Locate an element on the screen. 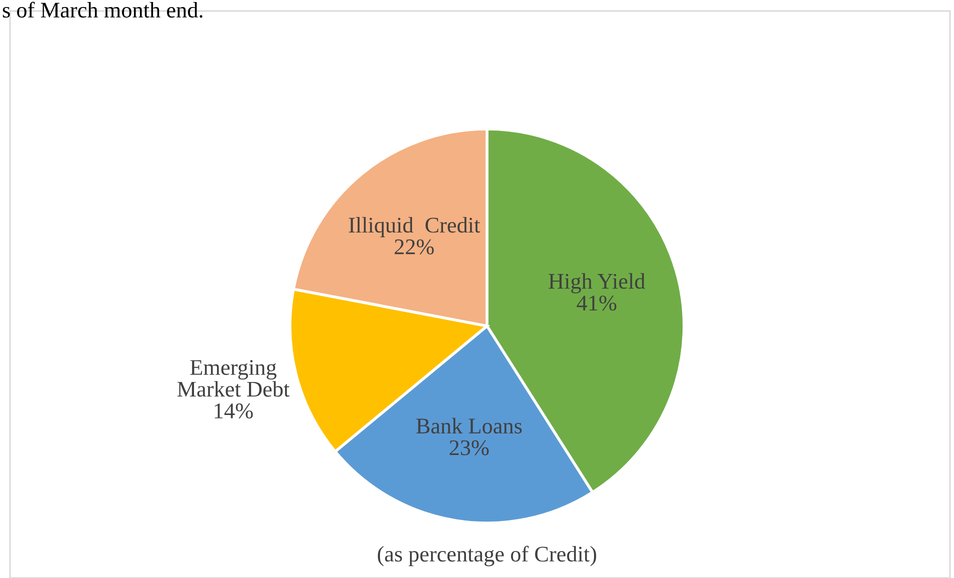 The width and height of the screenshot is (954, 578). slice-label: Emerging Market Debt is located at coordinates (233, 378).